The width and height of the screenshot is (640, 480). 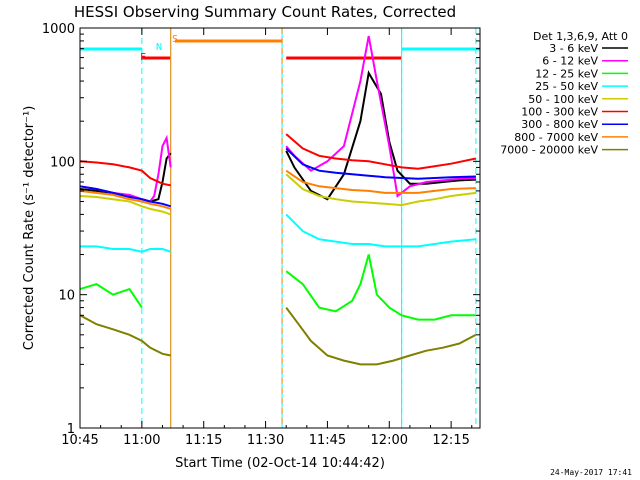 I want to click on y-tick-label: 10, so click(x=66, y=296).